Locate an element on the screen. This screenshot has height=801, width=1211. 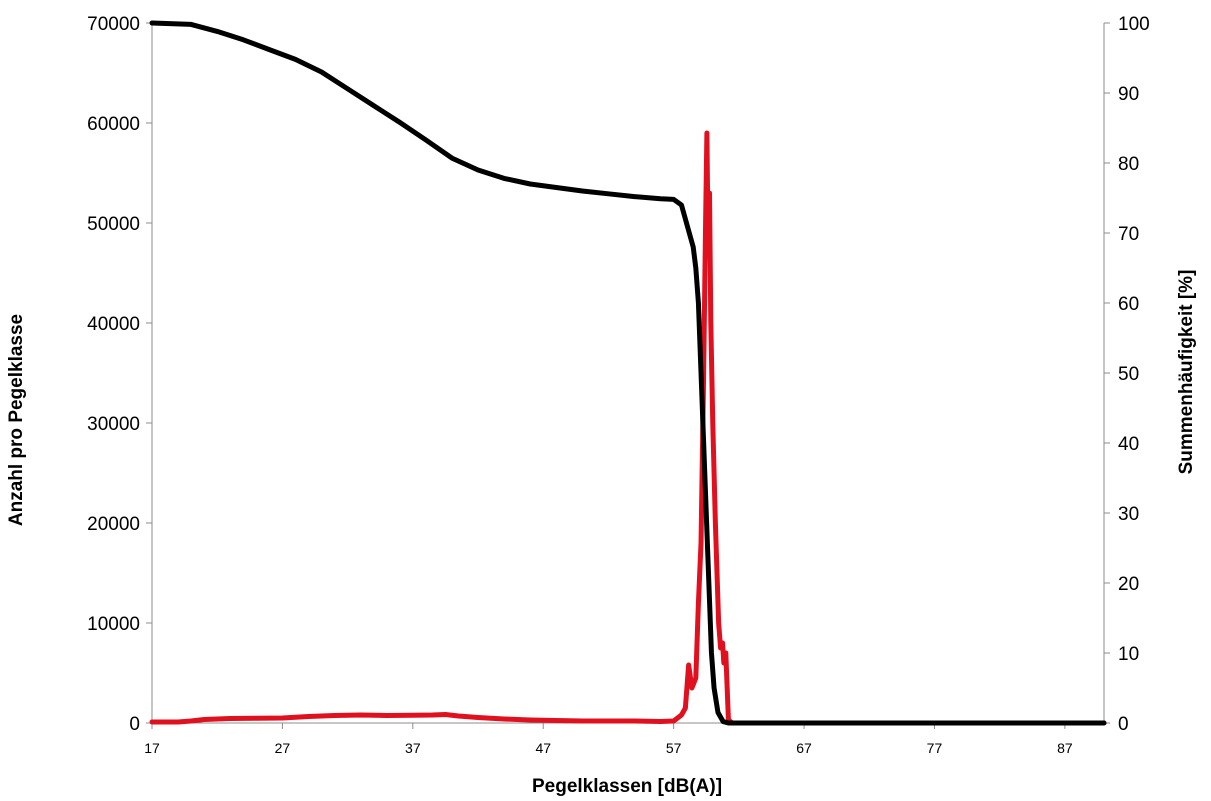
x-tick-label-4: 57 is located at coordinates (674, 748).